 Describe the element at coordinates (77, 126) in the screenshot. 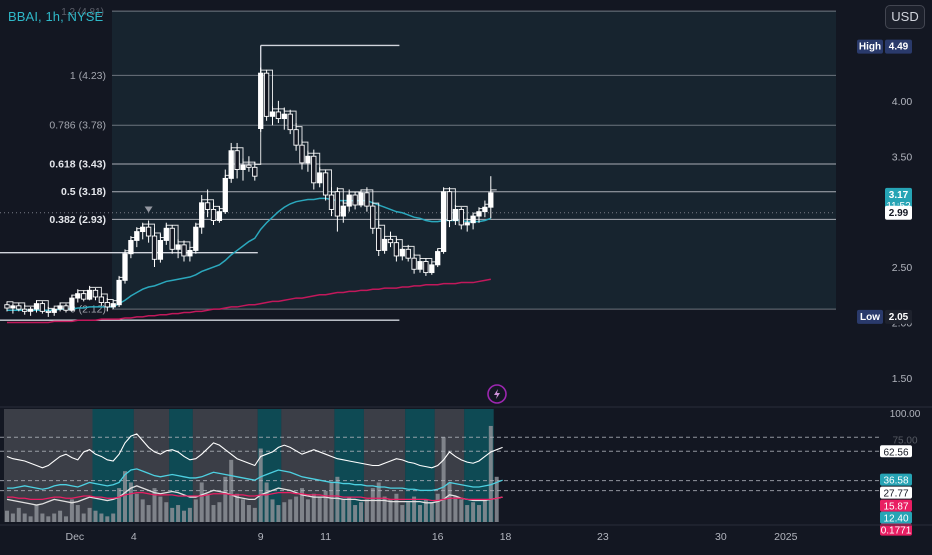

I see `fib-label: 0.786 (3.78)` at that location.